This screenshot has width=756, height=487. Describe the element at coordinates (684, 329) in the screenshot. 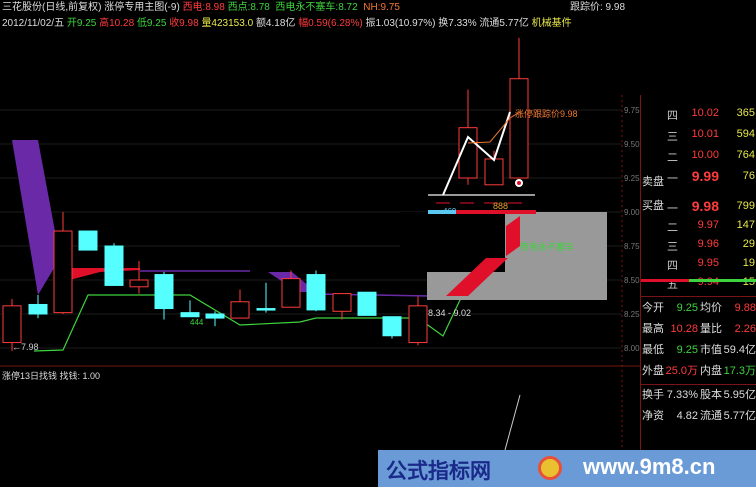

I see `stat-value: 10.28` at that location.